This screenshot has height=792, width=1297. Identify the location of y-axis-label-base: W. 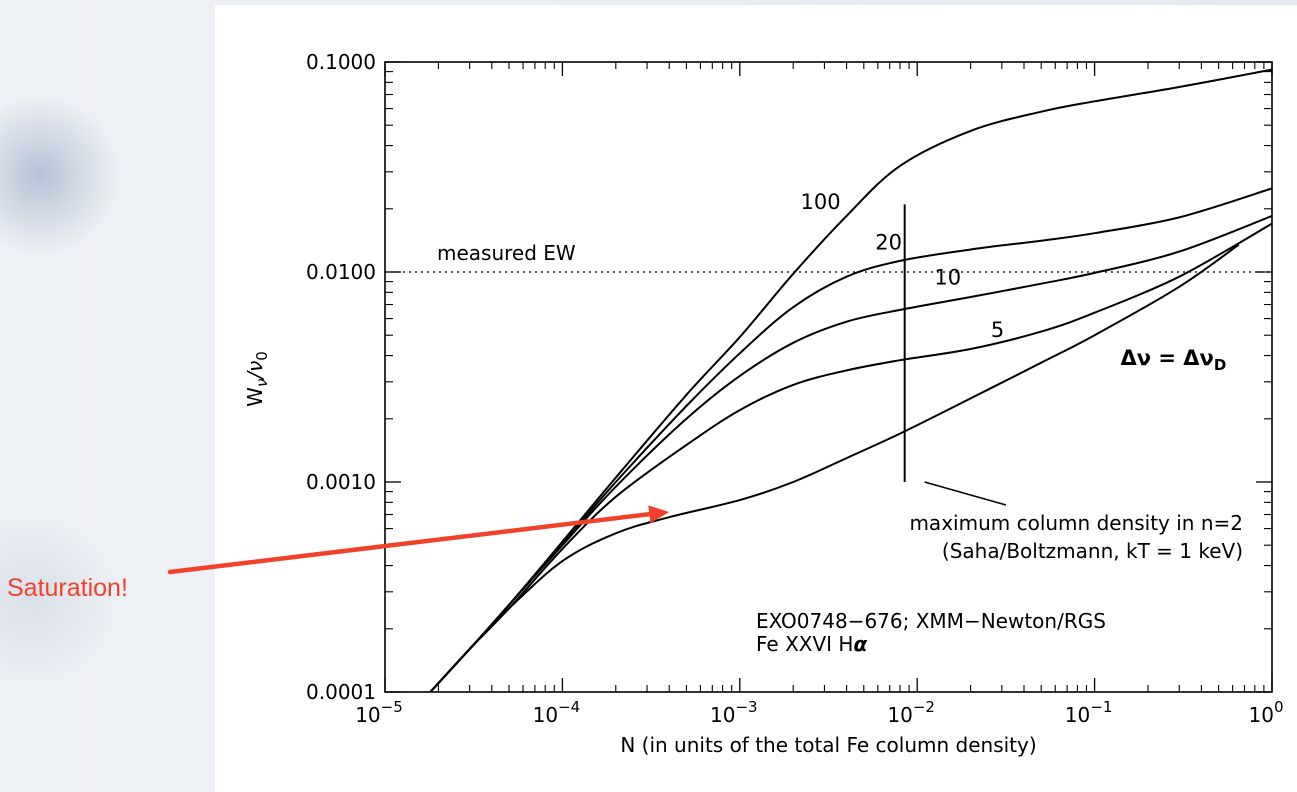
(255, 397).